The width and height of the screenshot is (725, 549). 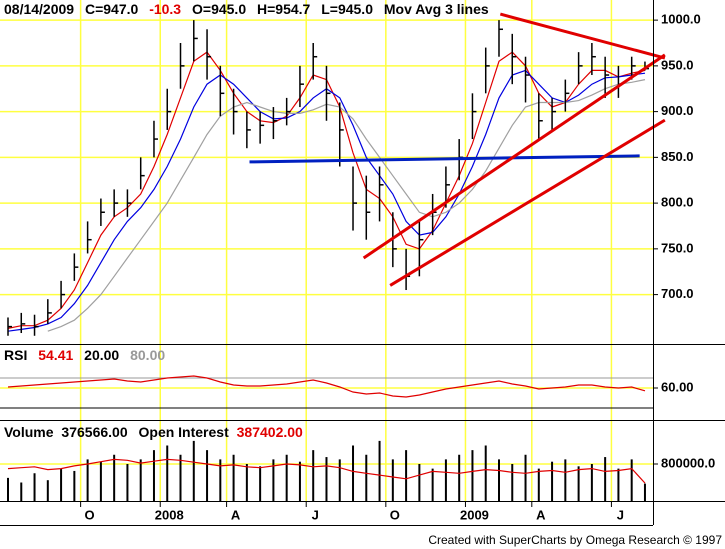 What do you see at coordinates (677, 202) in the screenshot?
I see `y-tick-label: 800.0` at bounding box center [677, 202].